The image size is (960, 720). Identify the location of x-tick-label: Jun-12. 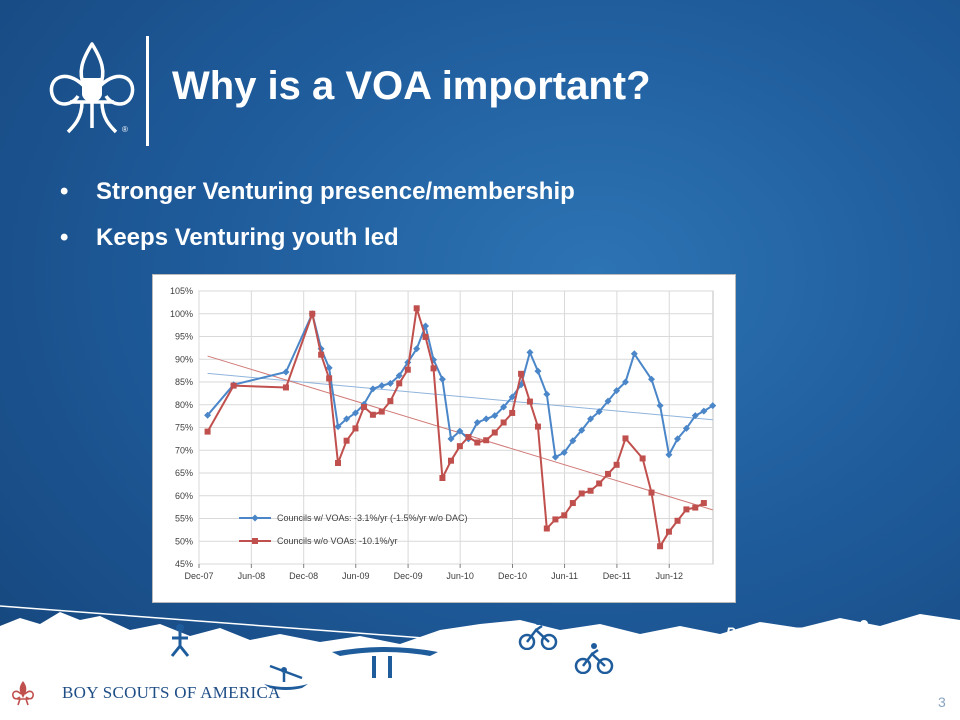
(669, 576).